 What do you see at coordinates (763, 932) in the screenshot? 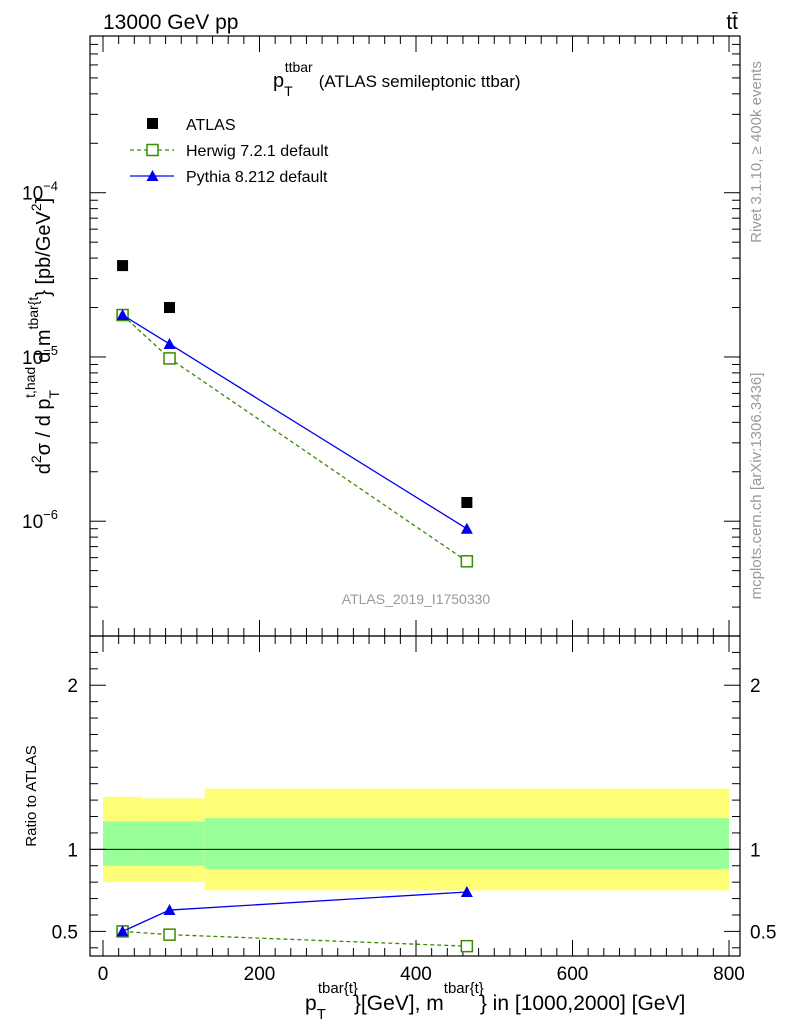
I see `ratio-y-tick-label-right-0: 0.5` at bounding box center [763, 932].